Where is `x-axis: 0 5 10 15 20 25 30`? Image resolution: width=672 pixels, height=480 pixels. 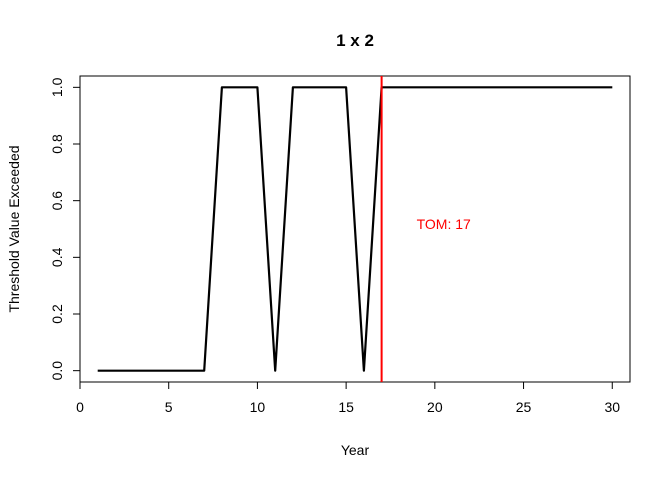
x-axis: 0 5 10 15 20 25 30 is located at coordinates (348, 398).